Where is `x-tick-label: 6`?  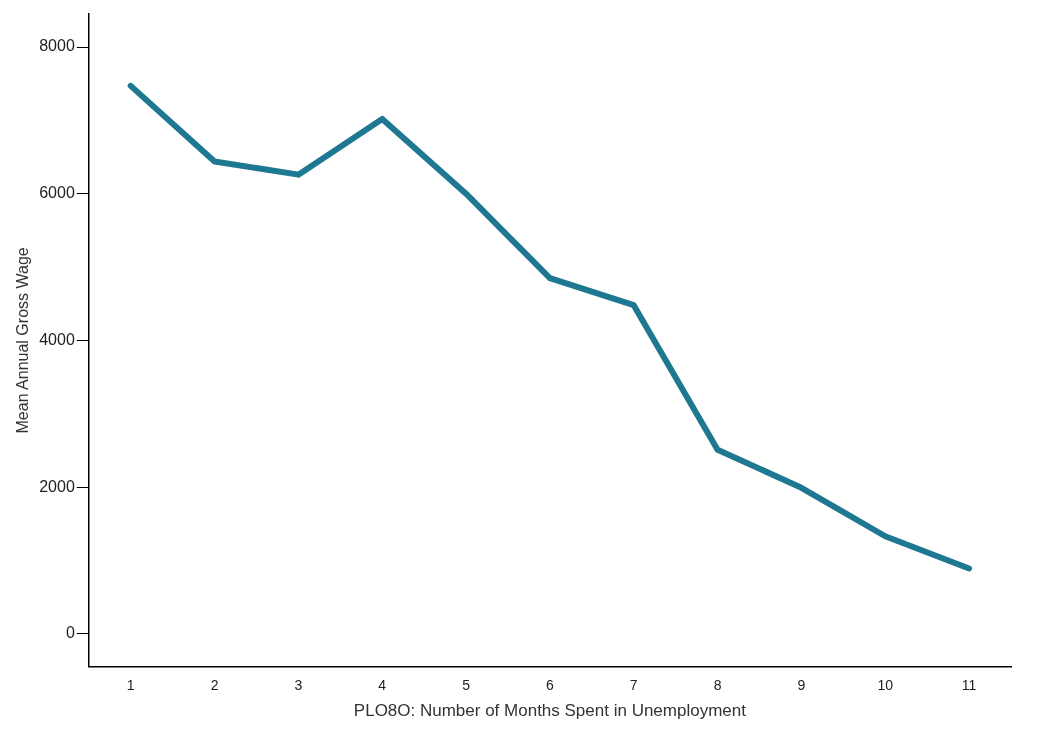 x-tick-label: 6 is located at coordinates (550, 685).